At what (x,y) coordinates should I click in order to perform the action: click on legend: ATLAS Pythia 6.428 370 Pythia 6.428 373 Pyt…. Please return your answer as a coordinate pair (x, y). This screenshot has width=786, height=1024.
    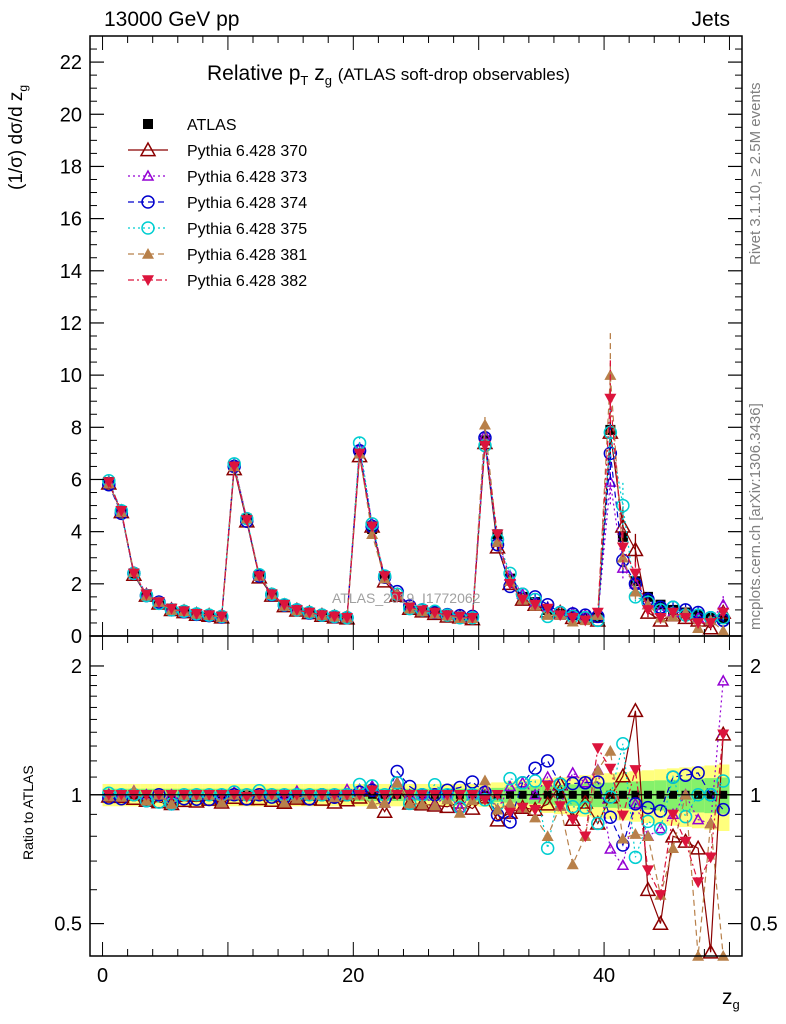
    Looking at the image, I should click on (217, 203).